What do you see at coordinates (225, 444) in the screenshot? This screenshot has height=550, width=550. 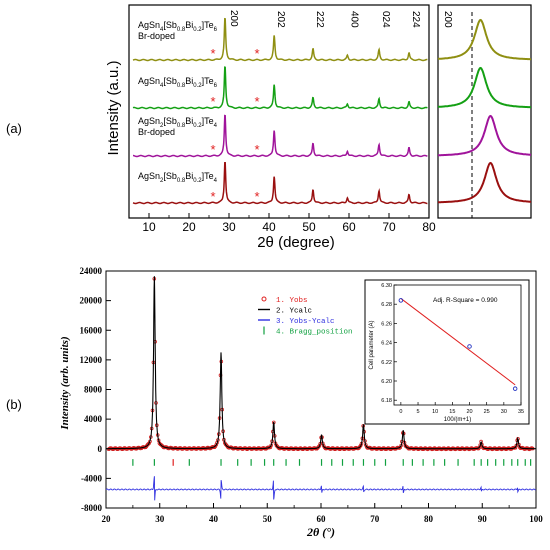 I see `b-yobs-point` at bounding box center [225, 444].